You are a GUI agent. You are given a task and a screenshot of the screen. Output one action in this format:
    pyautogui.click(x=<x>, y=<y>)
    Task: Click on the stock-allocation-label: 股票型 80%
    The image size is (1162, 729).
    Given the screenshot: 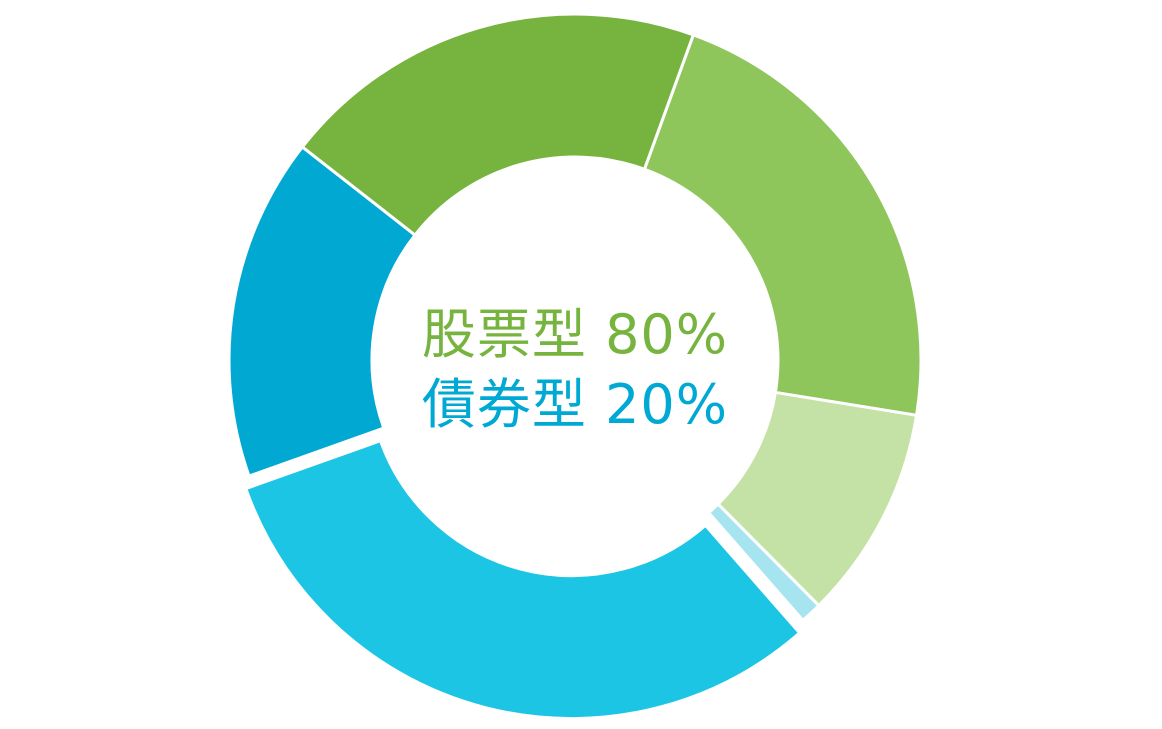 What is the action you would take?
    pyautogui.click(x=575, y=334)
    